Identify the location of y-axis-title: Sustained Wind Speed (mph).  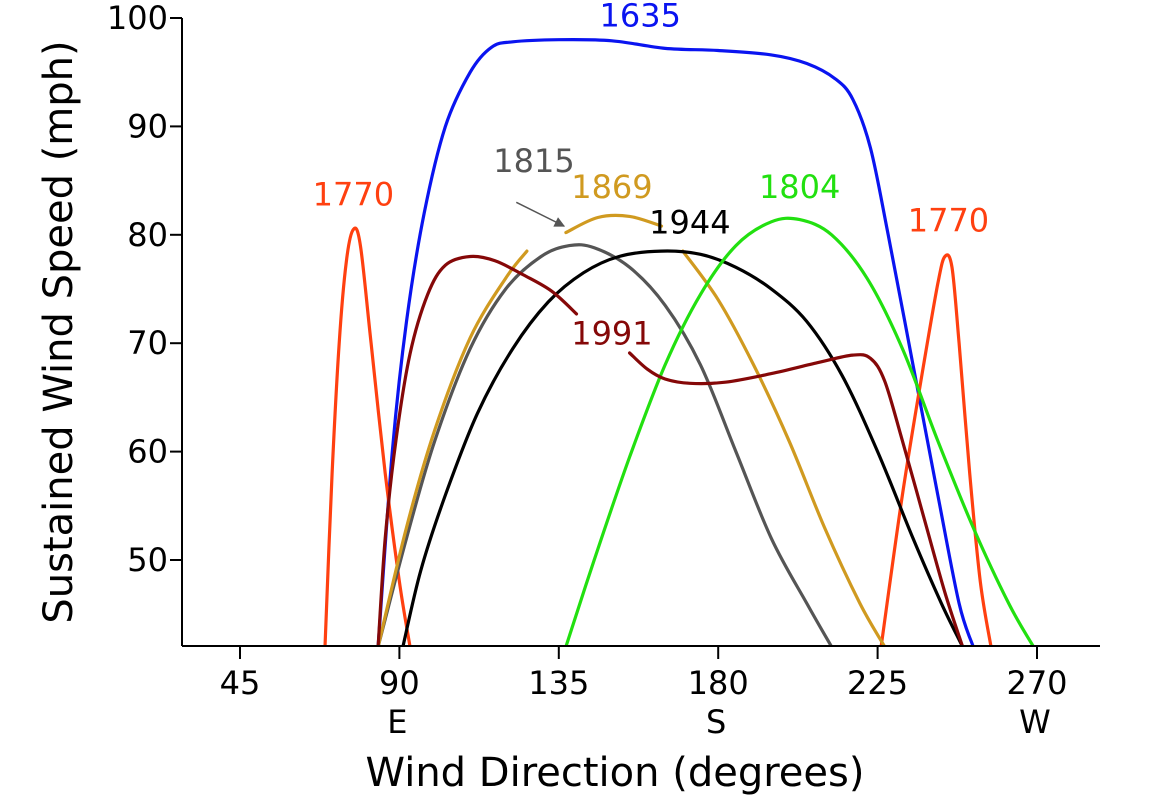
(59, 331).